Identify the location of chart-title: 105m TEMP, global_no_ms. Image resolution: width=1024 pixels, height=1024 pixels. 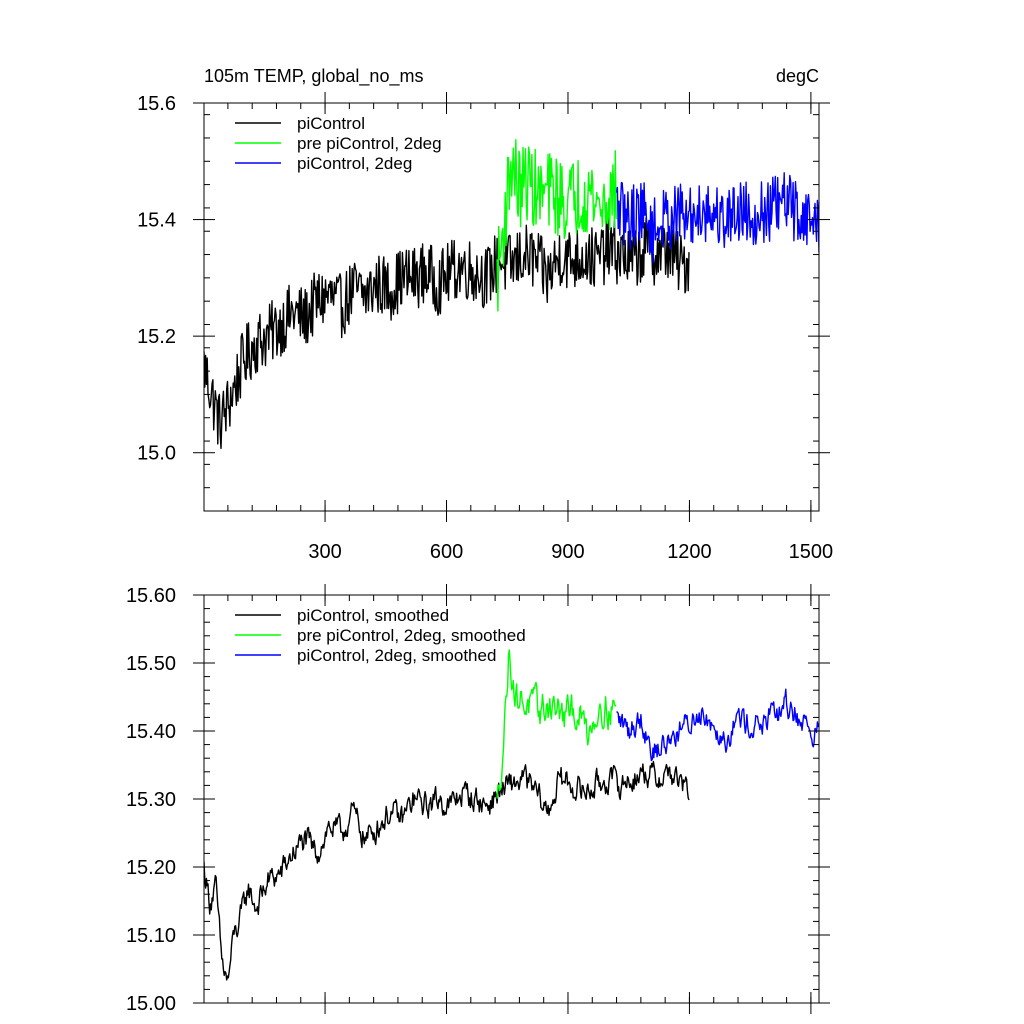
(313, 76).